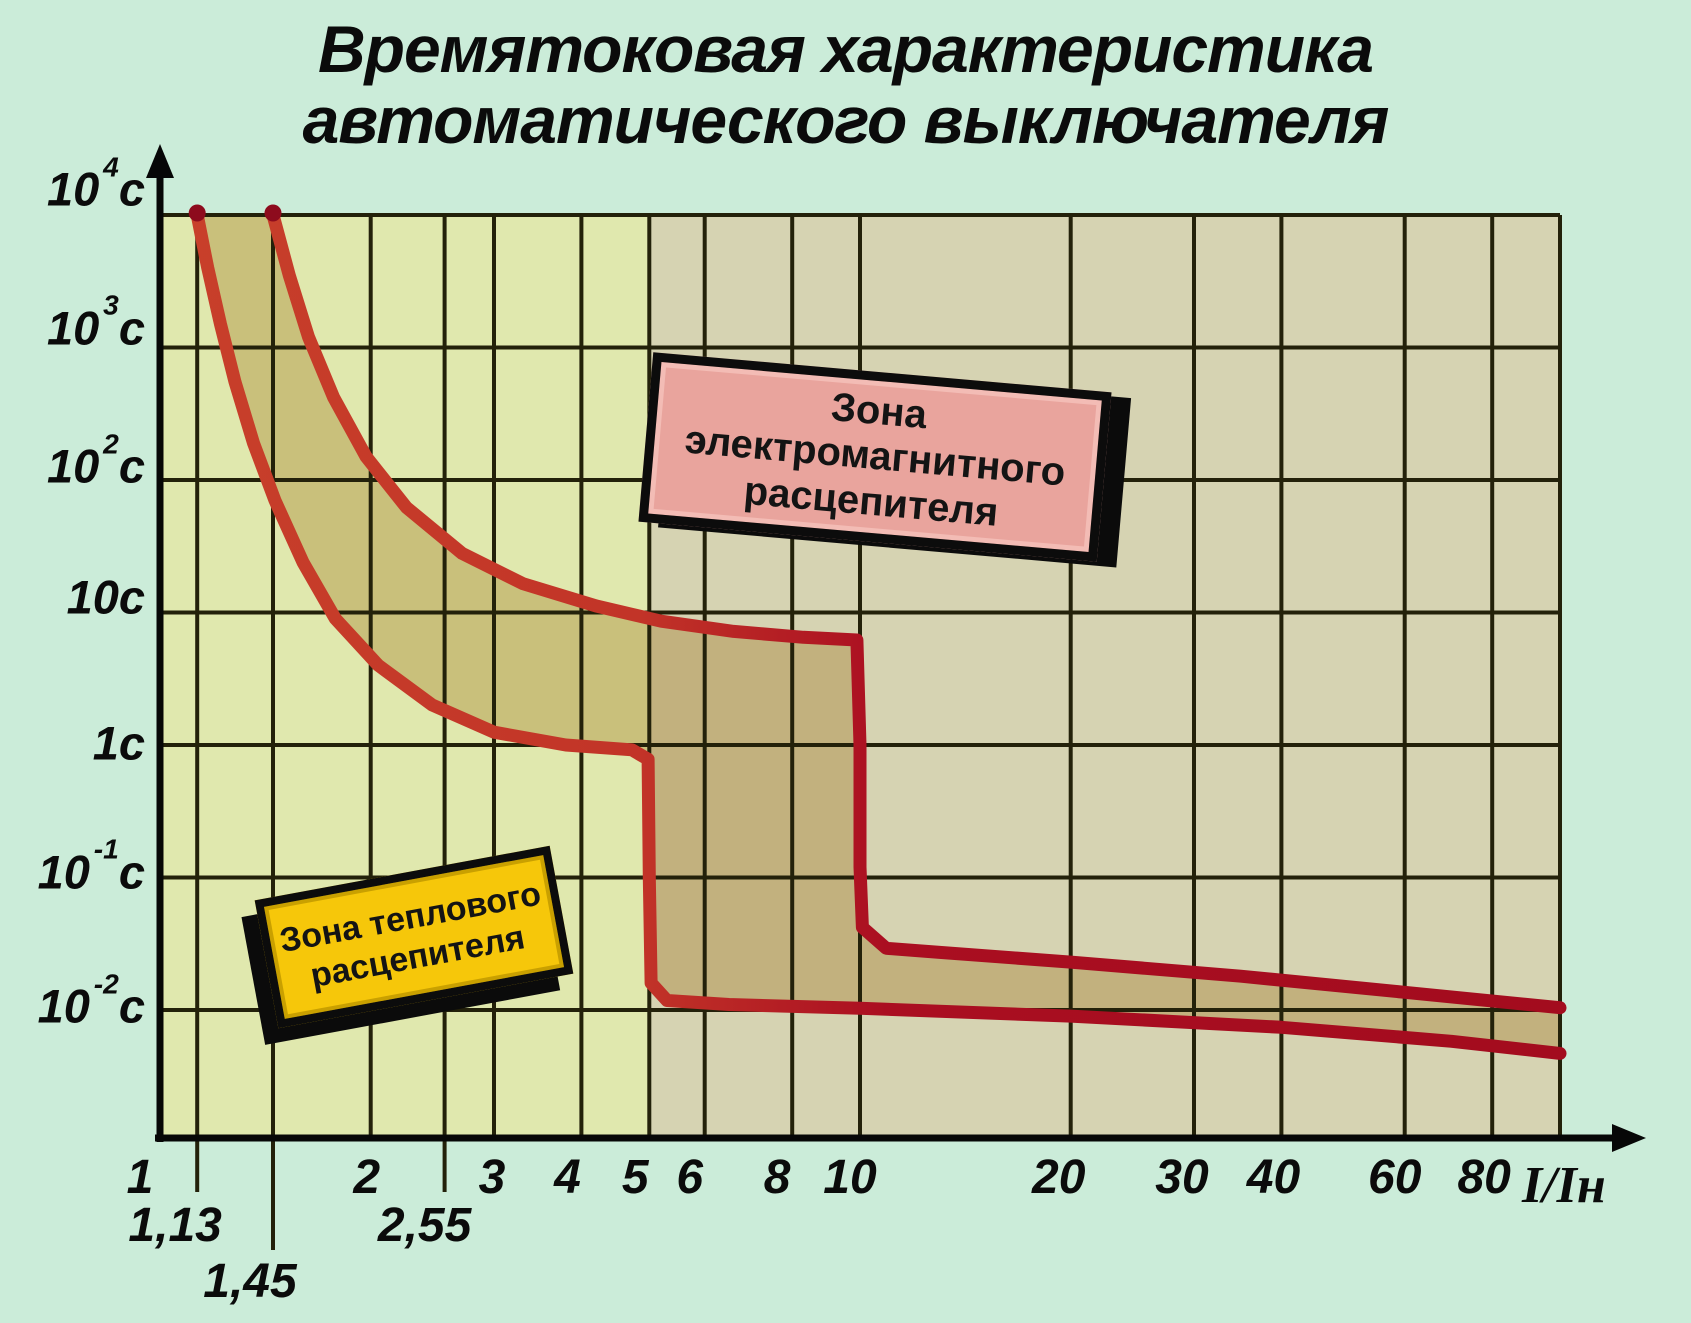 The width and height of the screenshot is (1691, 1323). Describe the element at coordinates (567, 1177) in the screenshot. I see `x-tick-label: 4` at that location.